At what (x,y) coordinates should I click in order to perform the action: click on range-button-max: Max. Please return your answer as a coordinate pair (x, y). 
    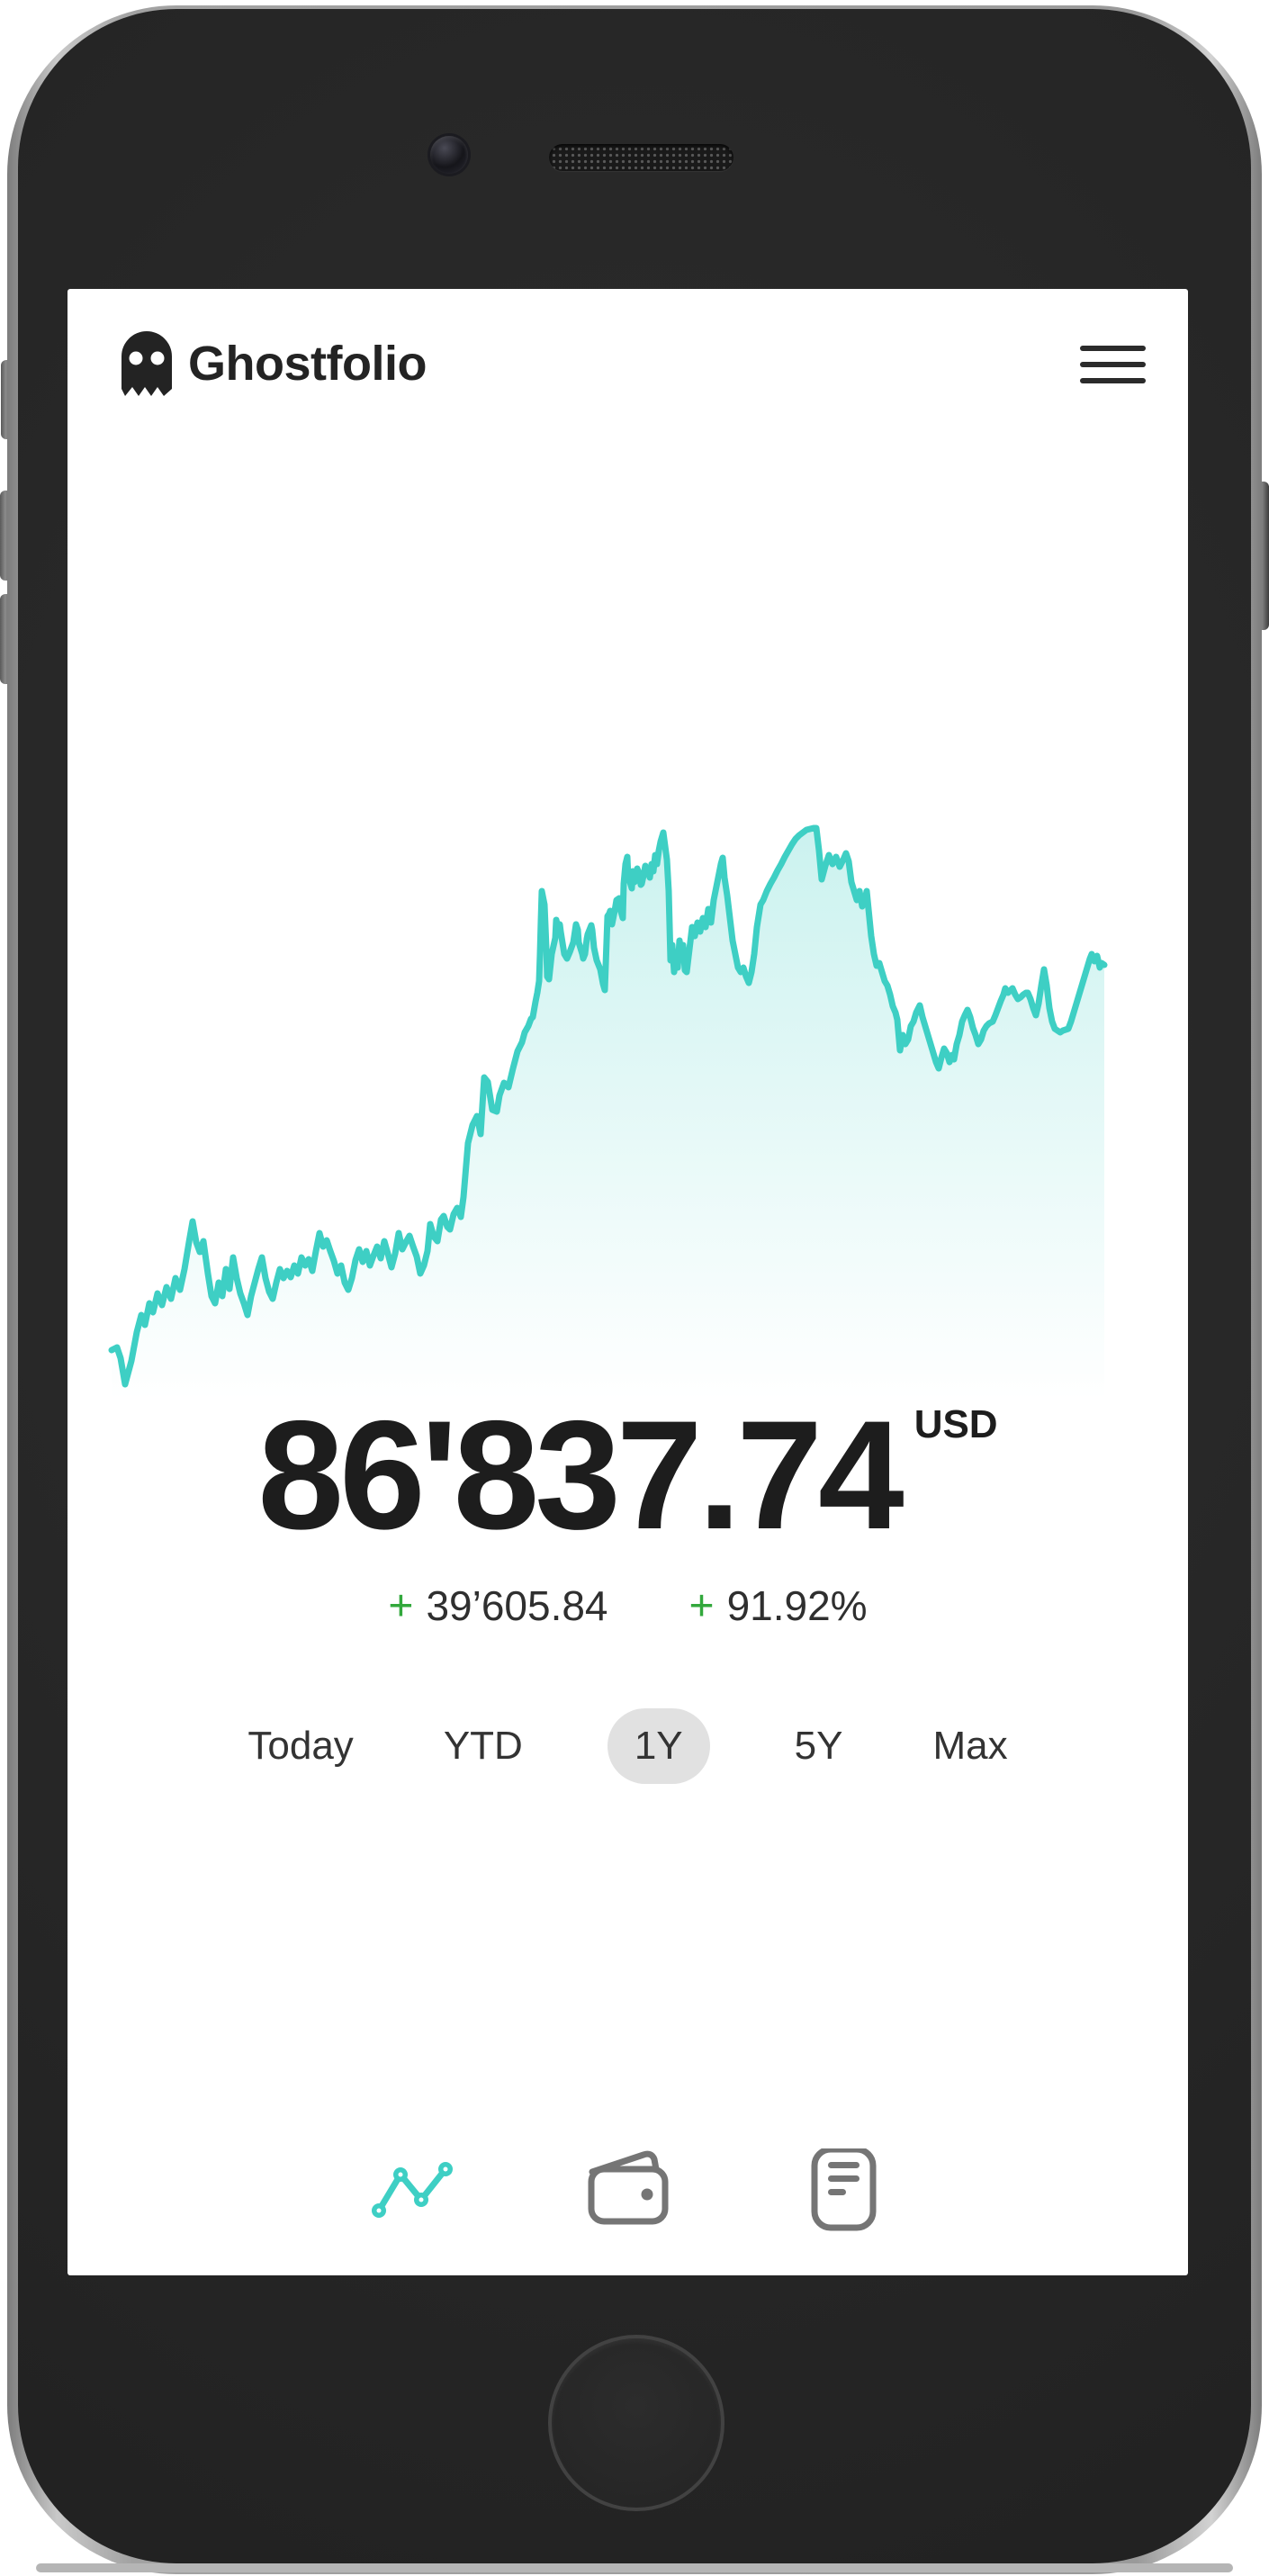
    Looking at the image, I should click on (970, 1746).